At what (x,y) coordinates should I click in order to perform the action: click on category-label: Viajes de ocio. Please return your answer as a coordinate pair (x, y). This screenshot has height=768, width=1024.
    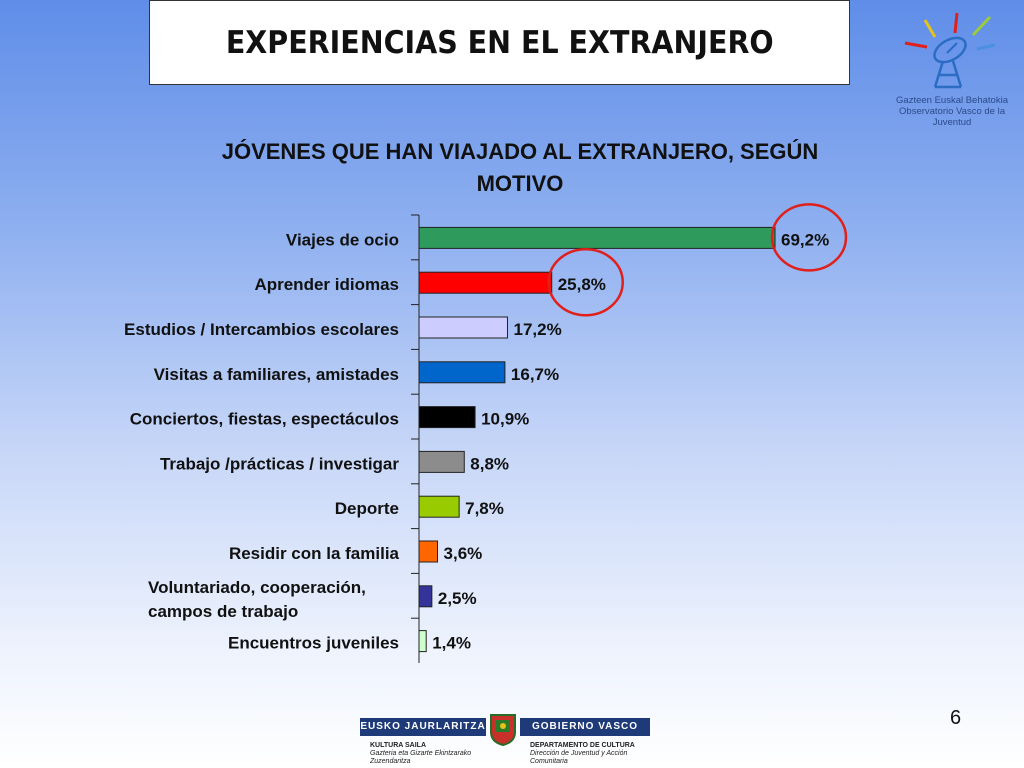
    Looking at the image, I should click on (342, 239).